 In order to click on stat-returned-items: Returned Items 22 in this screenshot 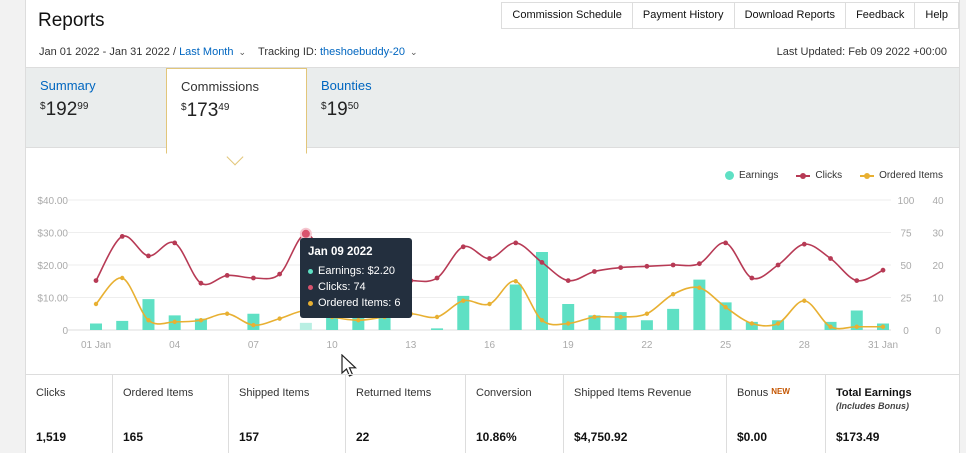, I will do `click(406, 414)`.